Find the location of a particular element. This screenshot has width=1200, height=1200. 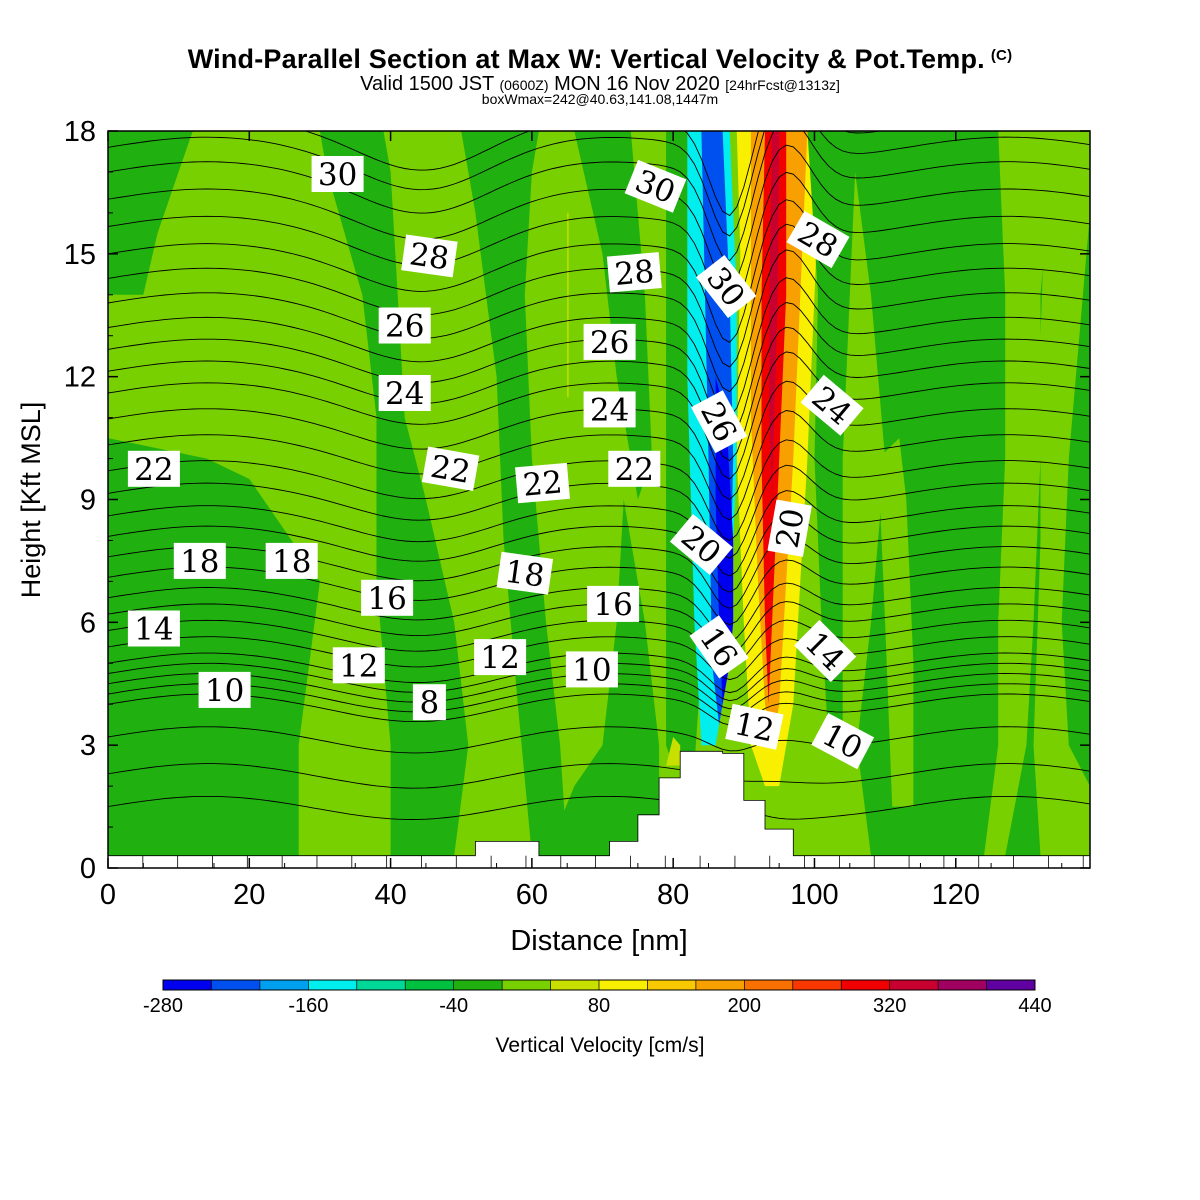

contour-label: 14 is located at coordinates (153, 630).